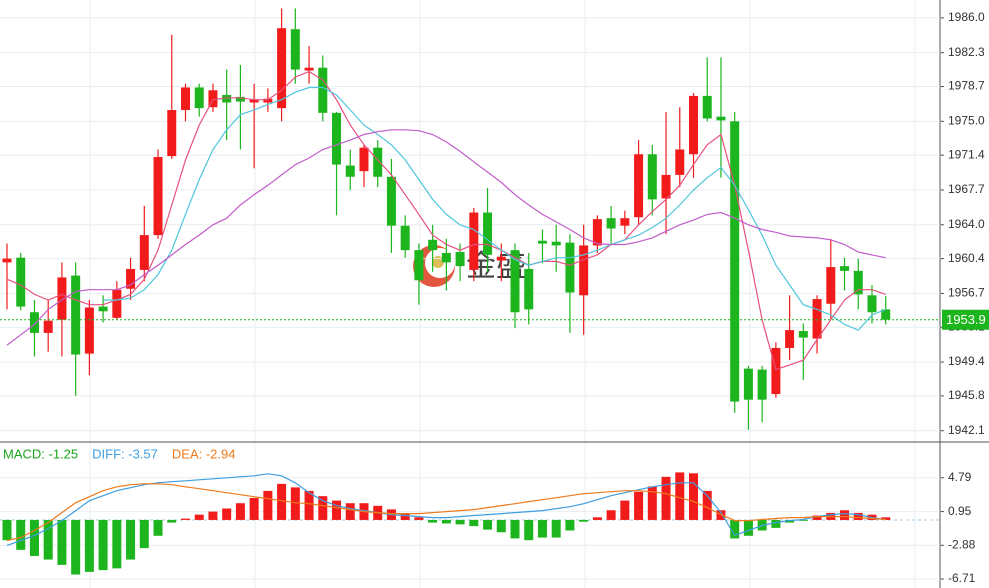 The height and width of the screenshot is (588, 989). Describe the element at coordinates (962, 544) in the screenshot. I see `y-tick-label: -2.88` at that location.